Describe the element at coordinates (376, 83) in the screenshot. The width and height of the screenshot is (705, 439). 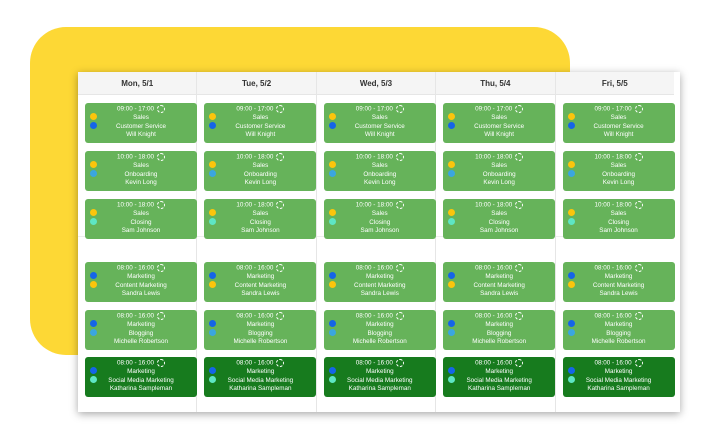
I see `day-header: Wed, 5/3` at that location.